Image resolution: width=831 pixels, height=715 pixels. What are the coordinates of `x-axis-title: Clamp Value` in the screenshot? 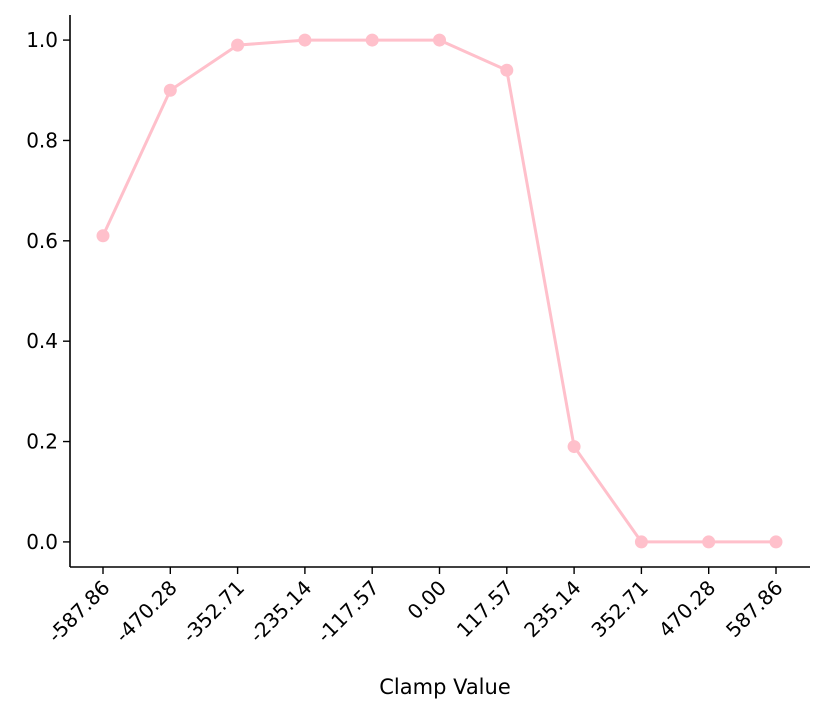 It's located at (445, 687).